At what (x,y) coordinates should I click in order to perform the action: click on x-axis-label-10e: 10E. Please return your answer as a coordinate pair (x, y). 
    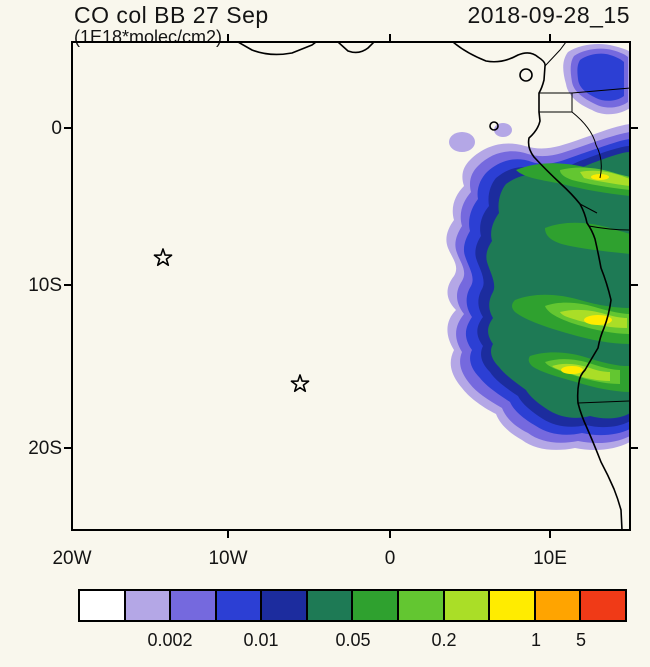
    Looking at the image, I should click on (550, 558).